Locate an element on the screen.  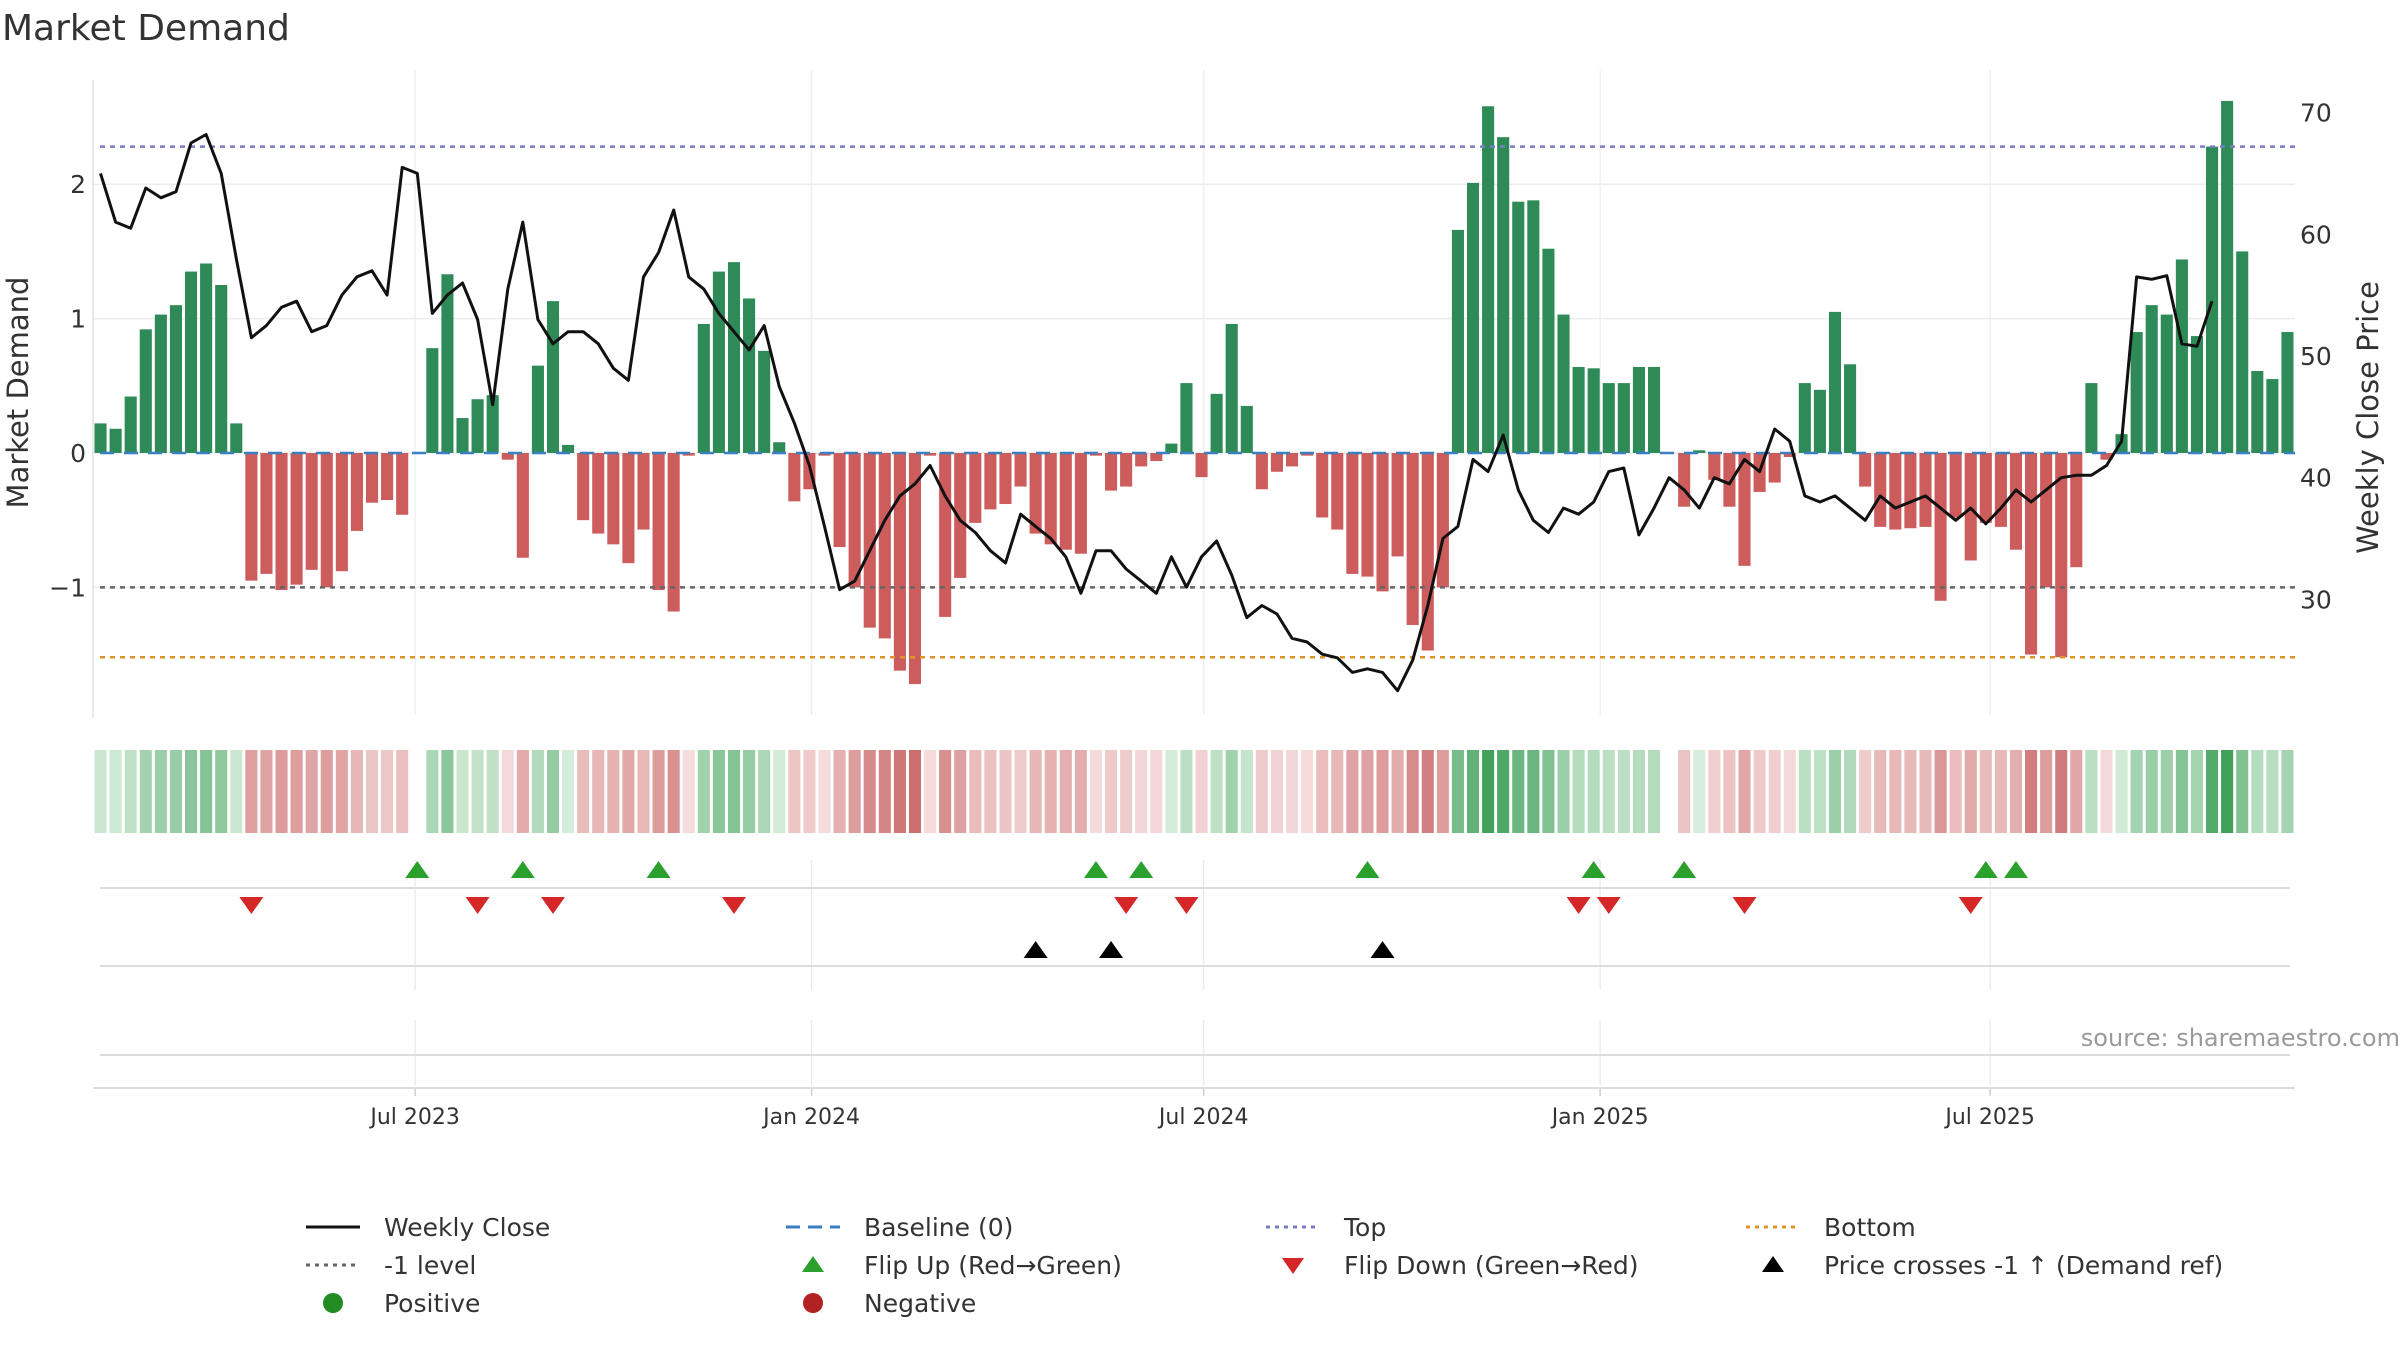
legend-bottom-label: Bottom is located at coordinates (1870, 1227).